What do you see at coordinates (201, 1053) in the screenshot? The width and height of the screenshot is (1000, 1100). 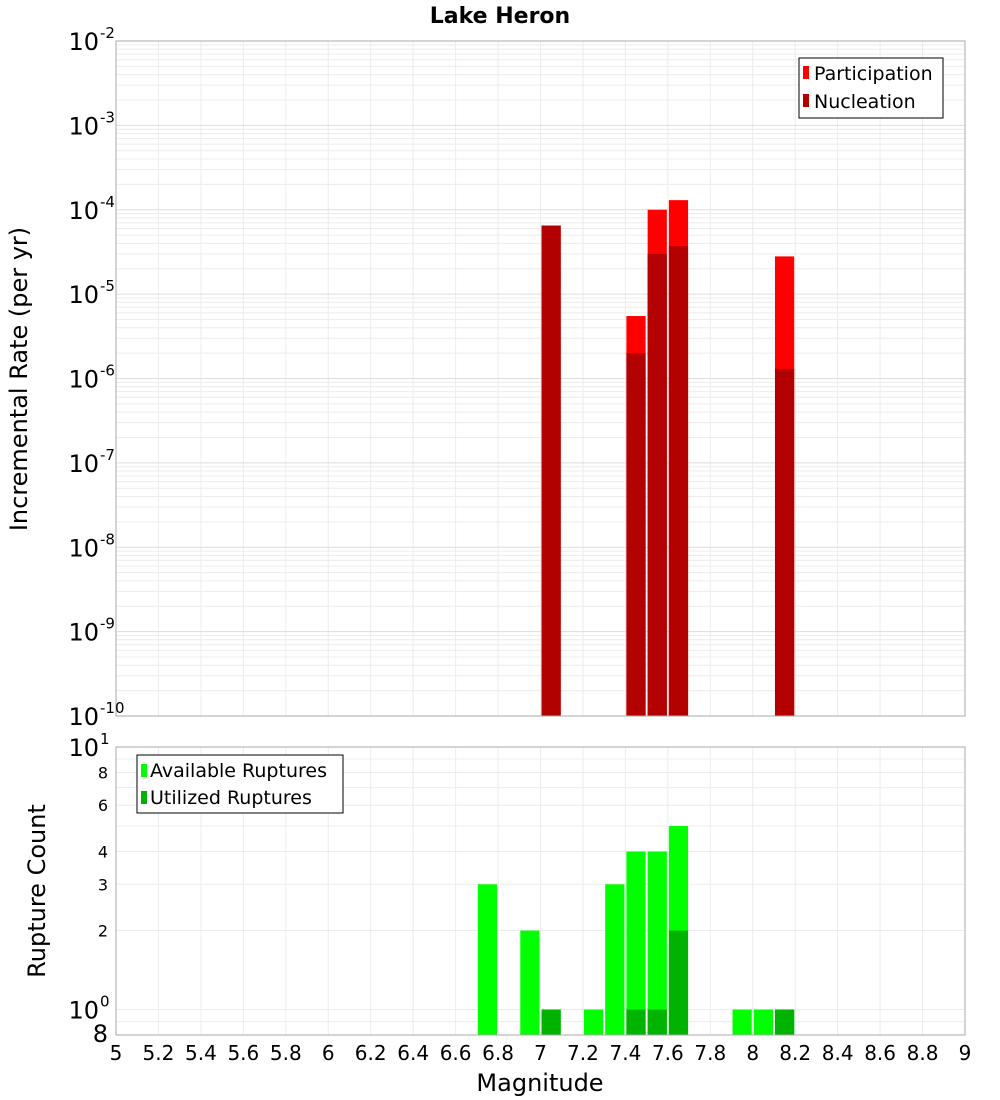 I see `x-tick-label: 5.4` at bounding box center [201, 1053].